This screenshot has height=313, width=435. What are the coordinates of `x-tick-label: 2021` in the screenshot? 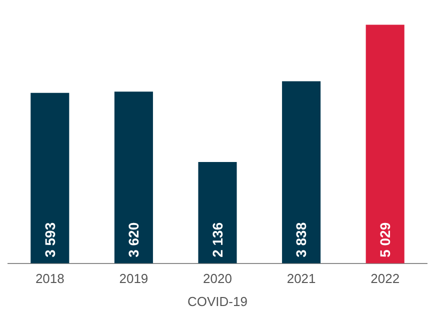 It's located at (301, 278).